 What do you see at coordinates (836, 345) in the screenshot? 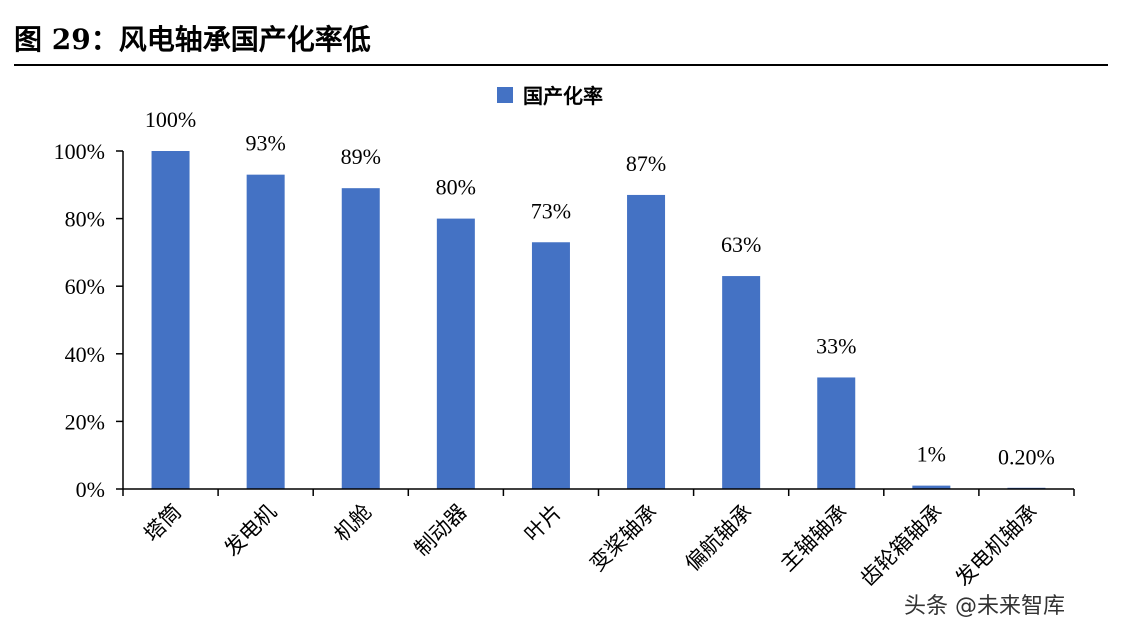
I see `data-label-8: 33%` at bounding box center [836, 345].